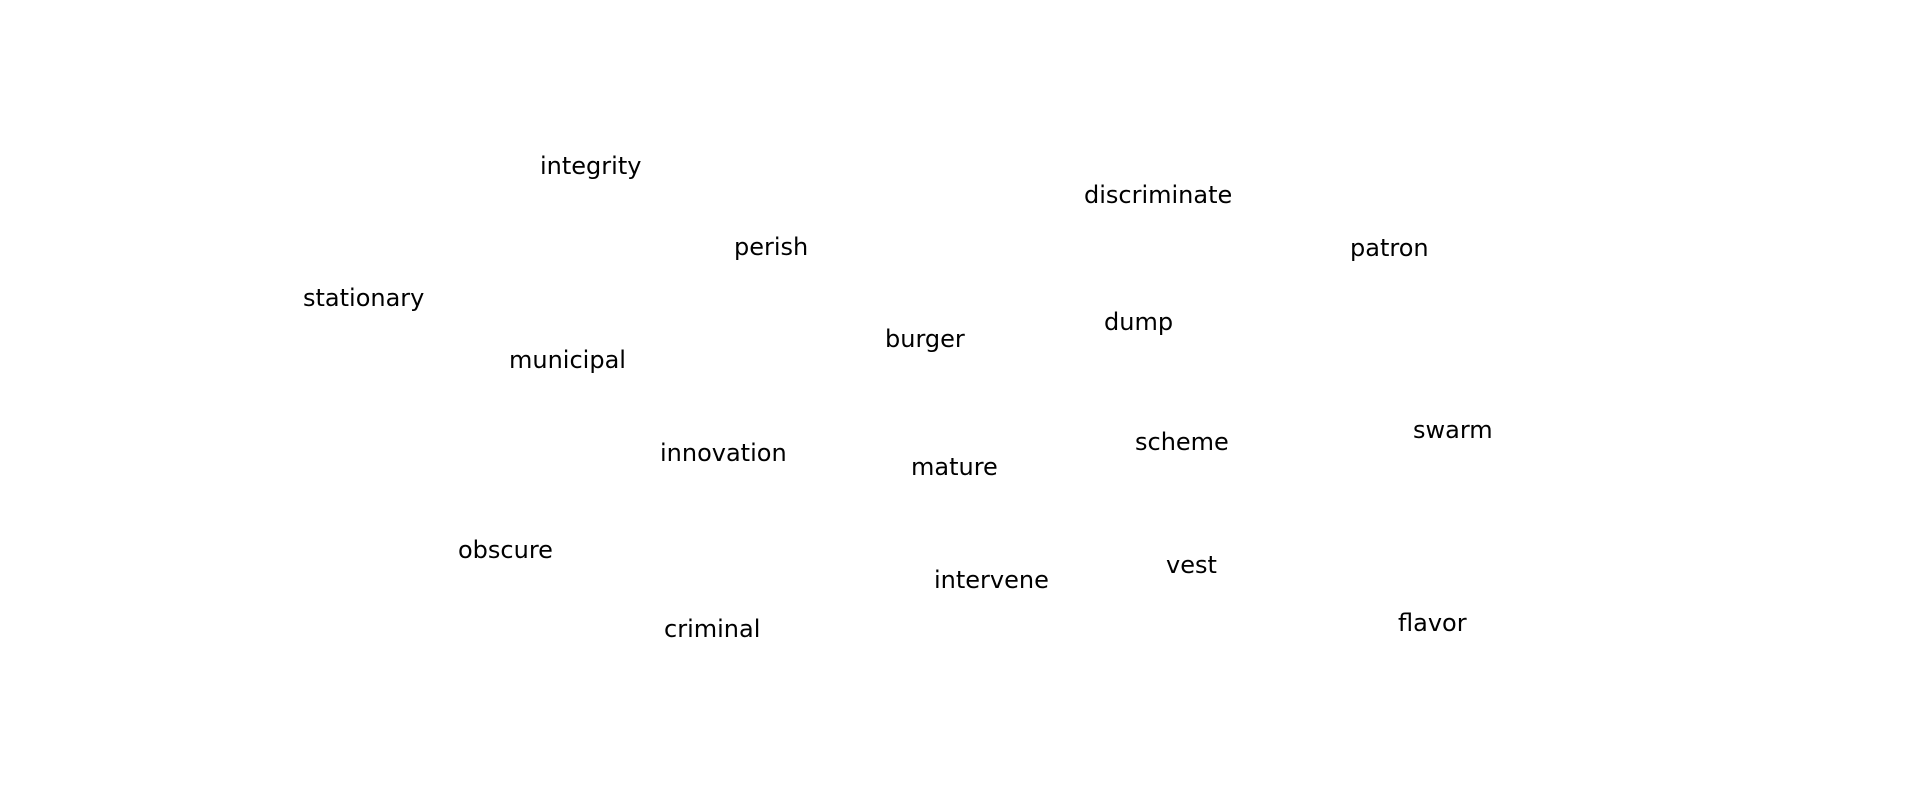  Describe the element at coordinates (567, 360) in the screenshot. I see `word-municipal: municipal` at that location.